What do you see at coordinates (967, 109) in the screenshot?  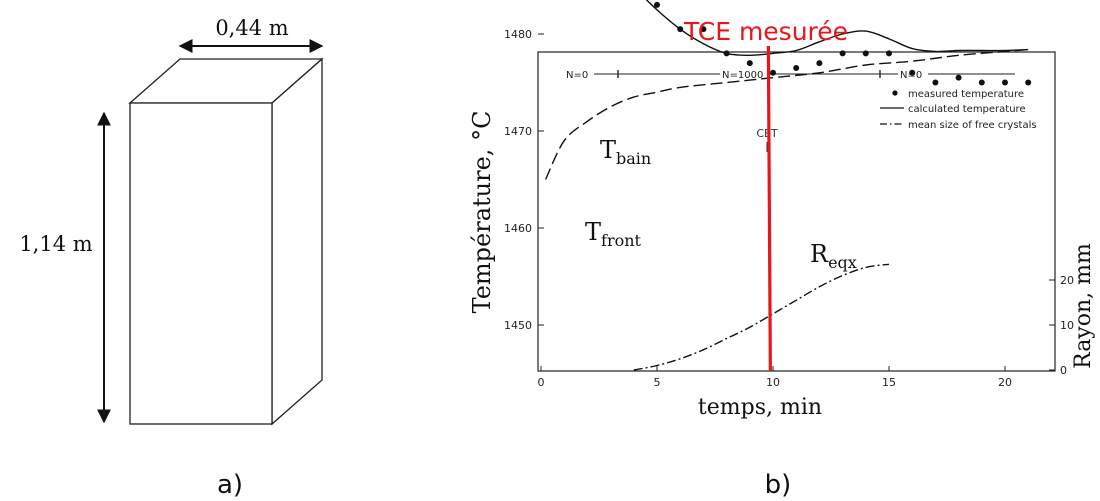 I see `legend-label-2: calculated temperature` at bounding box center [967, 109].